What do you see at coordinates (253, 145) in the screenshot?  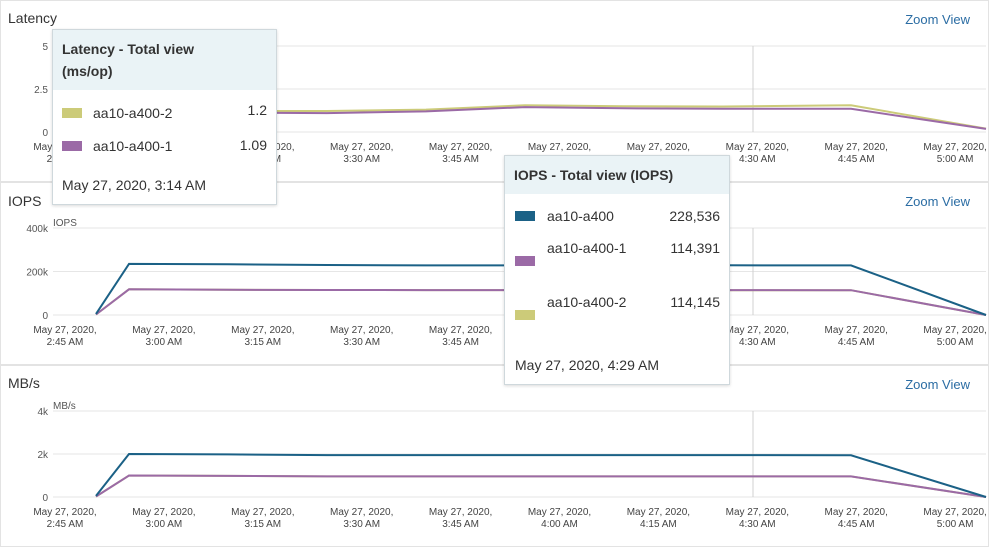 I see `latency-tooltip-value-2: 1.09` at bounding box center [253, 145].